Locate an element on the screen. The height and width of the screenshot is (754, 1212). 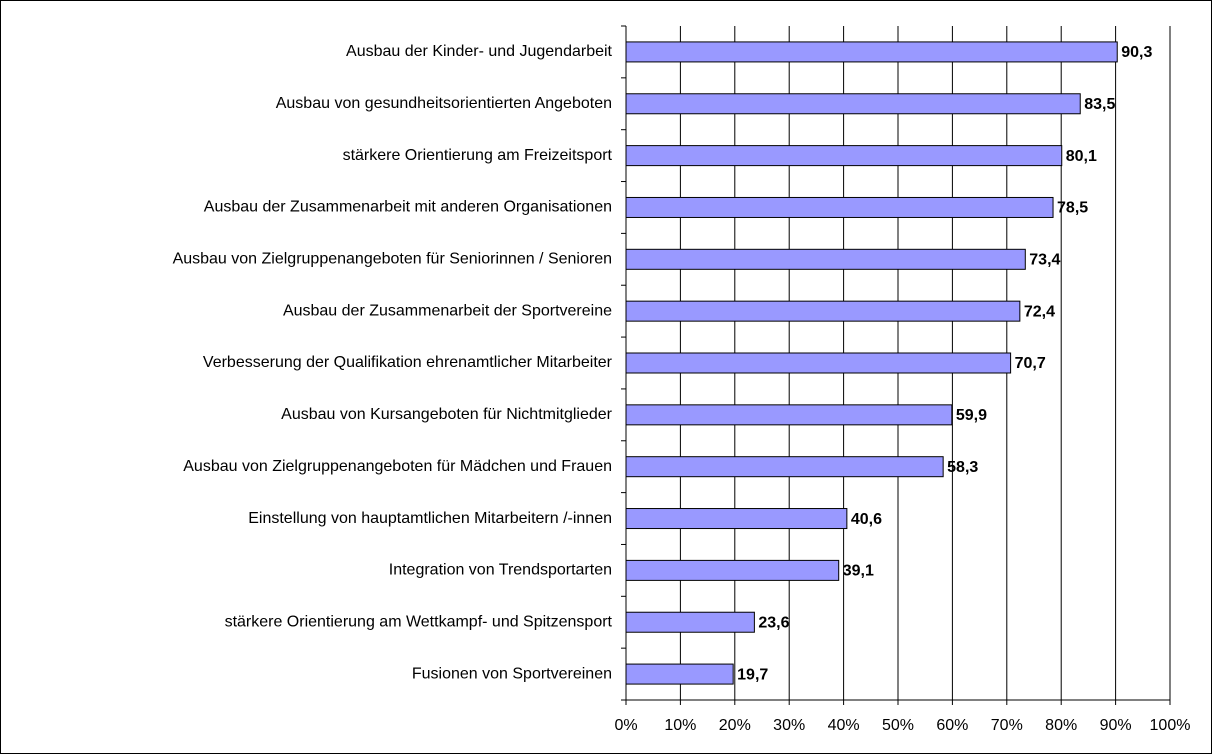
x-tick-label: 20% is located at coordinates (735, 725).